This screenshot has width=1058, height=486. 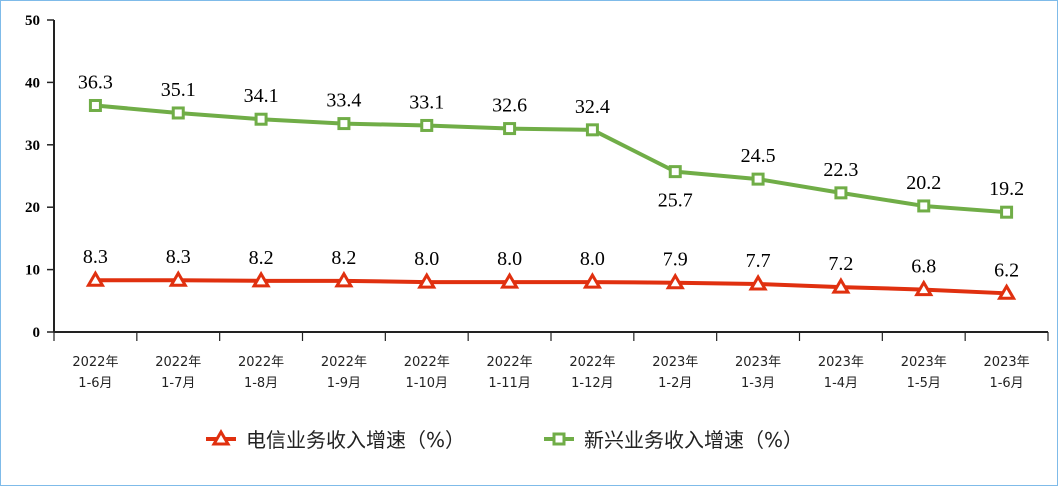 What do you see at coordinates (675, 201) in the screenshot?
I see `data-label: 25.7` at bounding box center [675, 201].